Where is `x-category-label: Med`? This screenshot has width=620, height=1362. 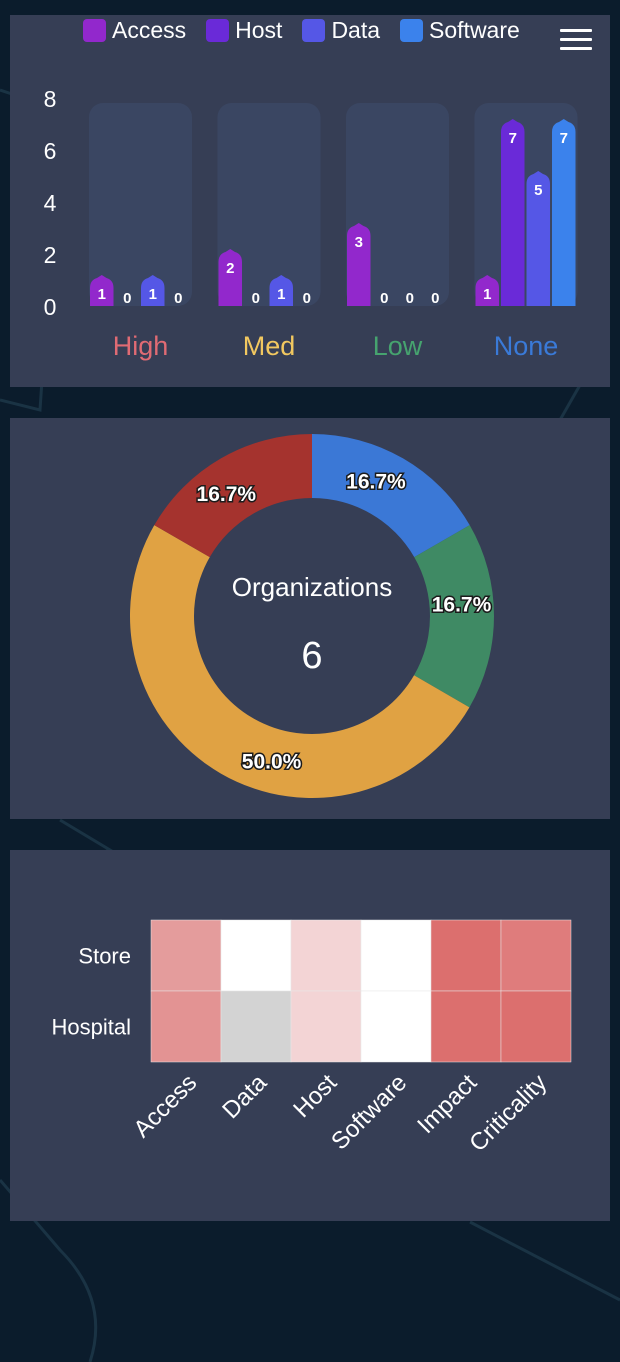 x-category-label: Med is located at coordinates (269, 346).